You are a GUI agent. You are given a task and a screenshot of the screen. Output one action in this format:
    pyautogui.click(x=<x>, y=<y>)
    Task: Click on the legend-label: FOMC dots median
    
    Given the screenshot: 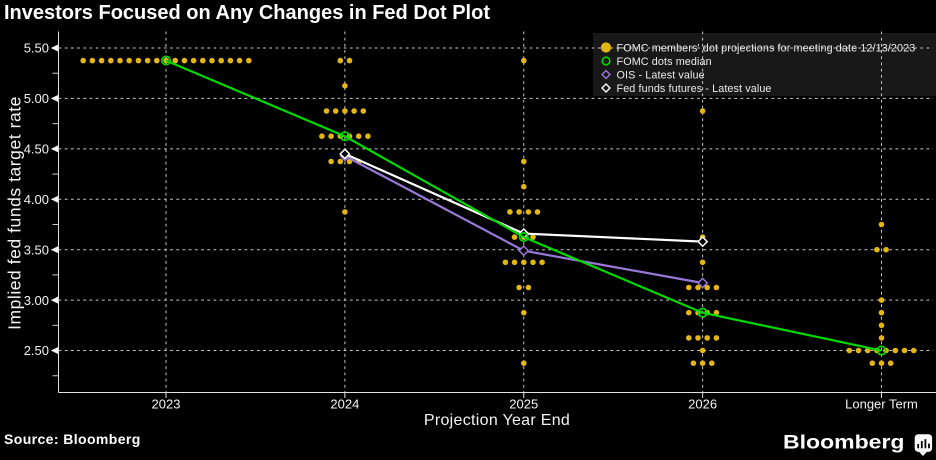 What is the action you would take?
    pyautogui.click(x=664, y=62)
    